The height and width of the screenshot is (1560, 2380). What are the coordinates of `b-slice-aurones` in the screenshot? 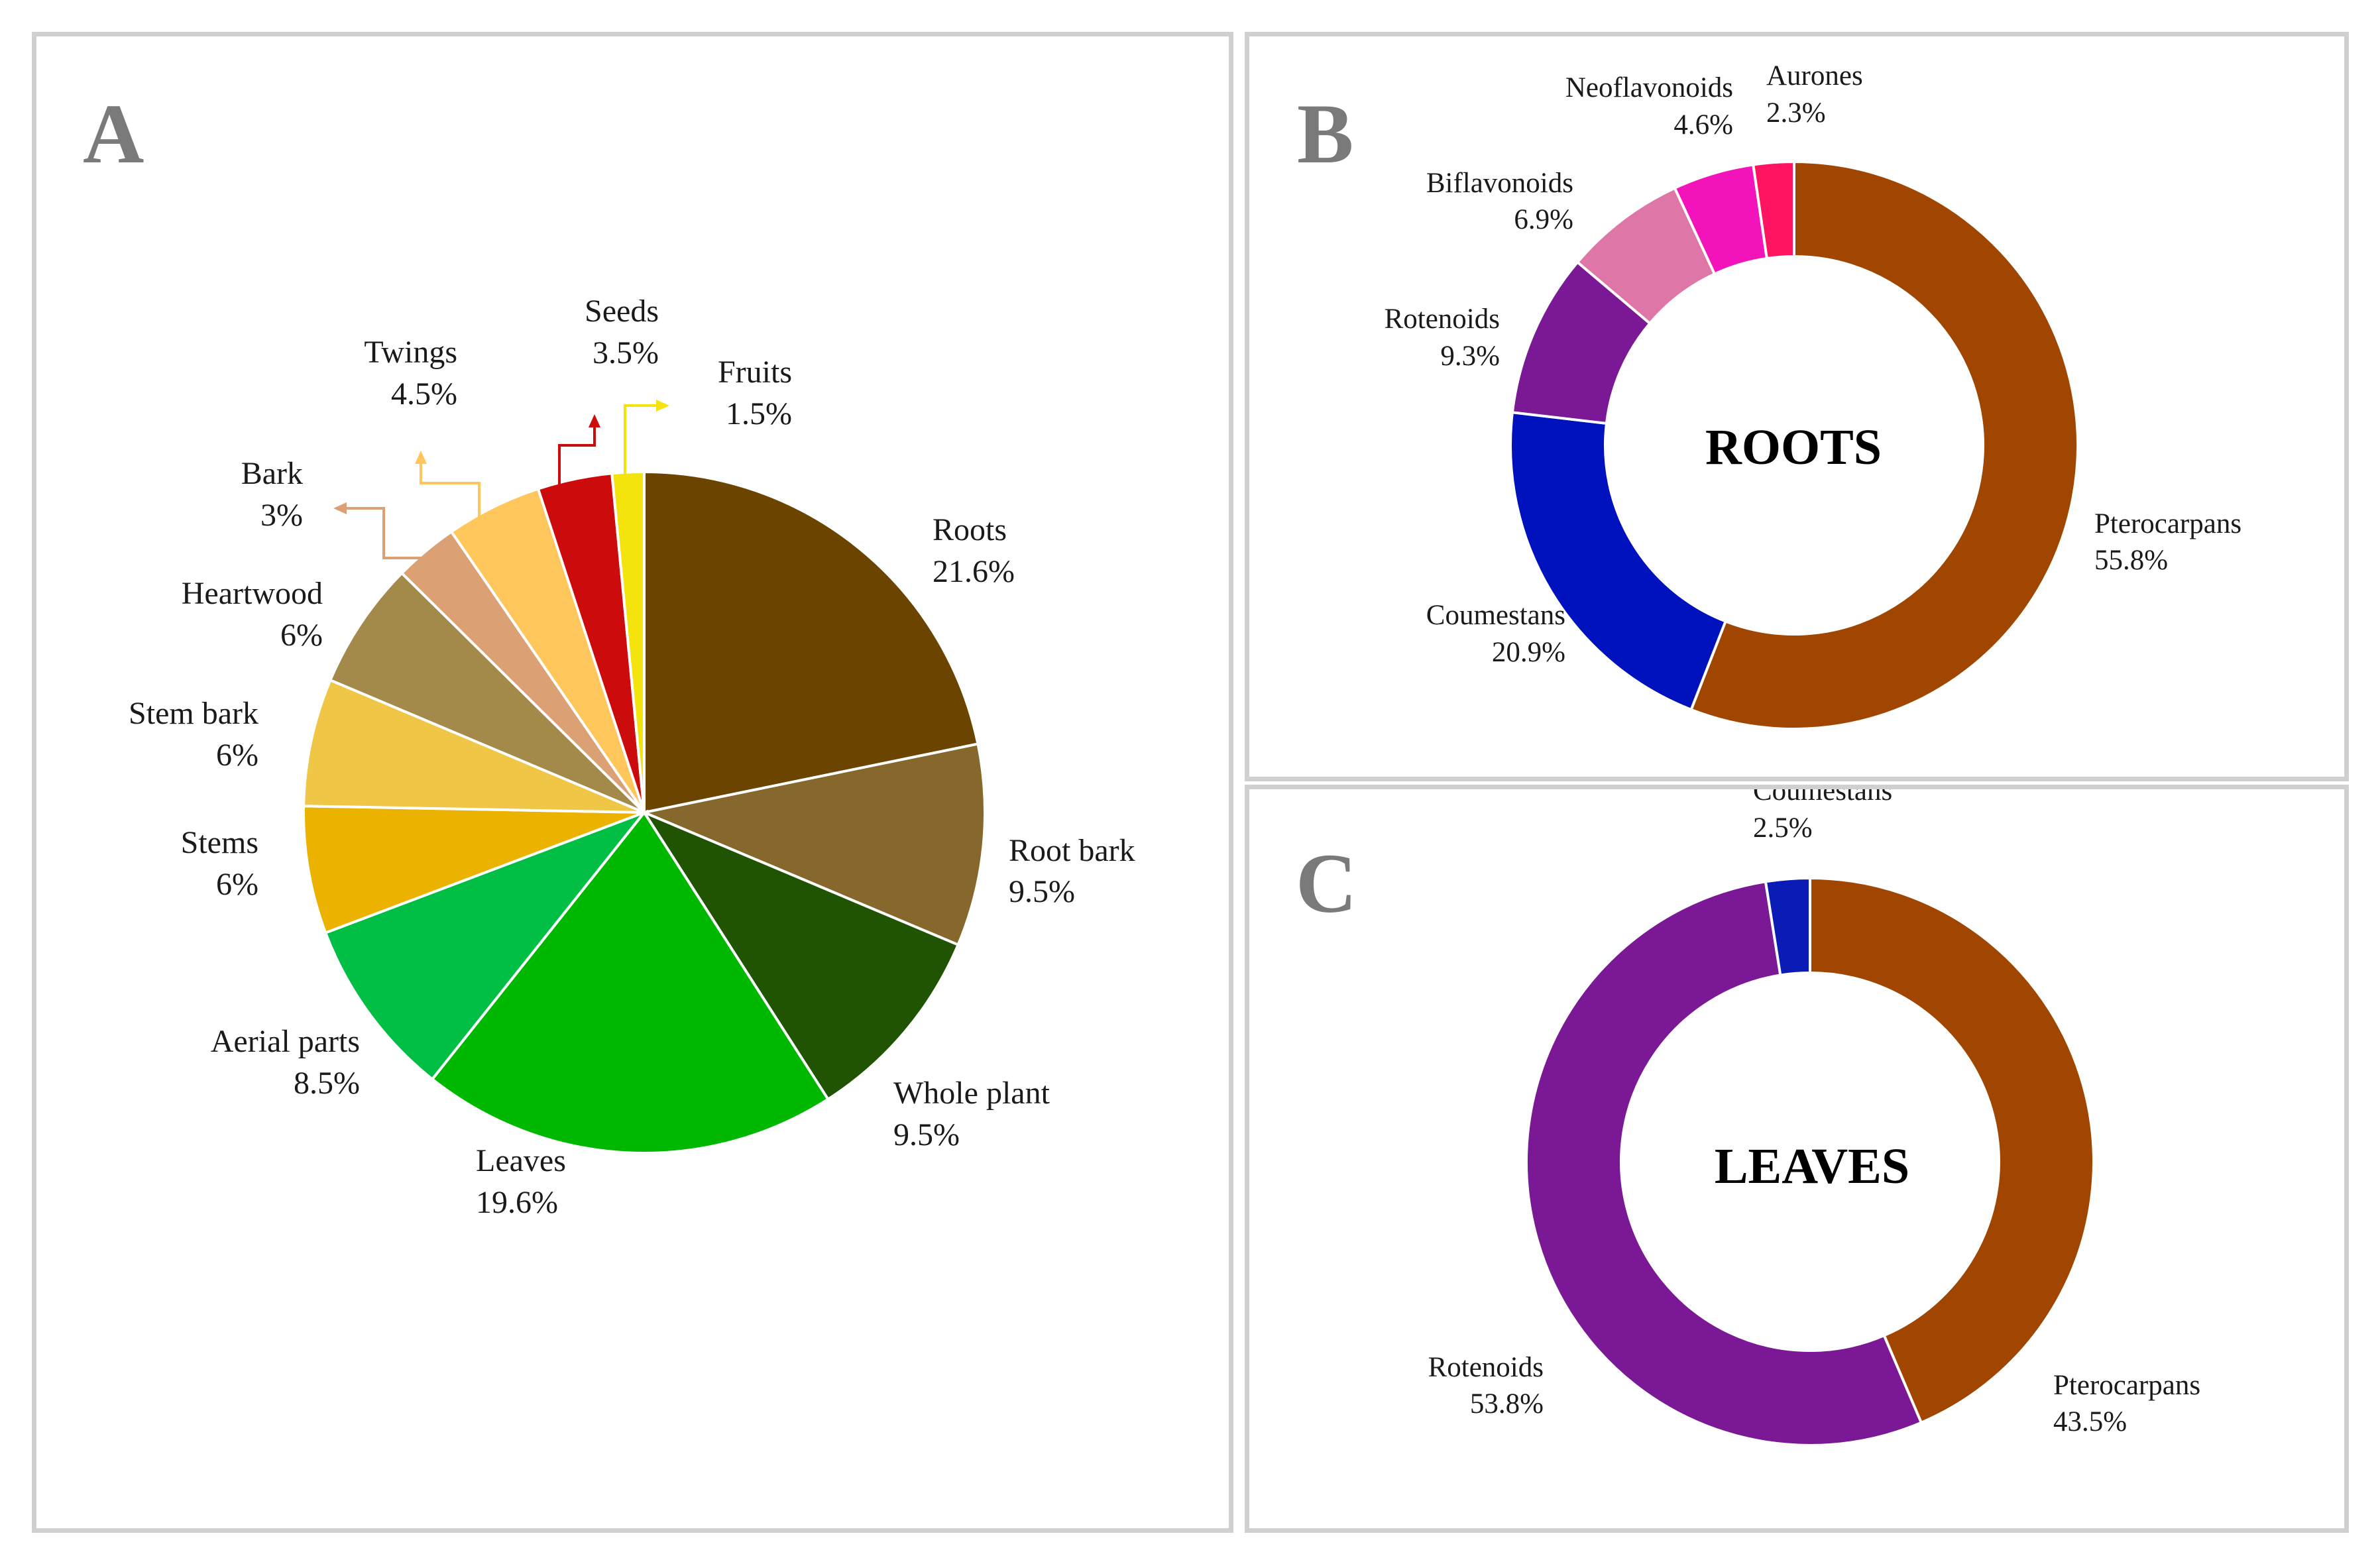 It's located at (1773, 210).